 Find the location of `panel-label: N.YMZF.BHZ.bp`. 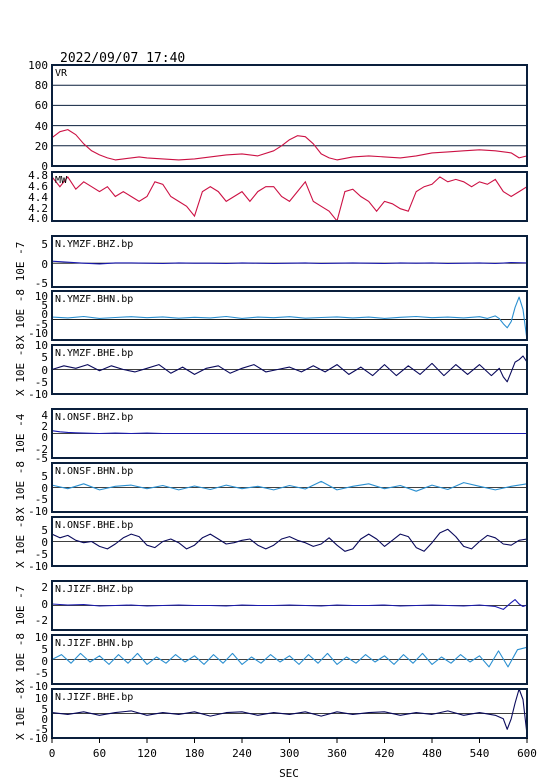

panel-label: N.YMZF.BHZ.bp is located at coordinates (94, 244).